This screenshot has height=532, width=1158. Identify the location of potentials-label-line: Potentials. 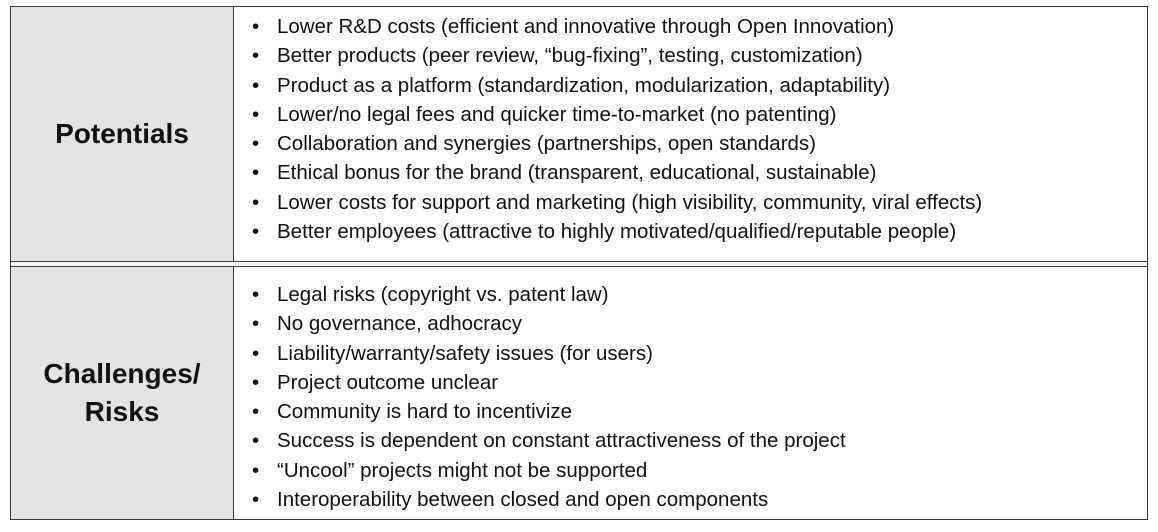
(122, 133).